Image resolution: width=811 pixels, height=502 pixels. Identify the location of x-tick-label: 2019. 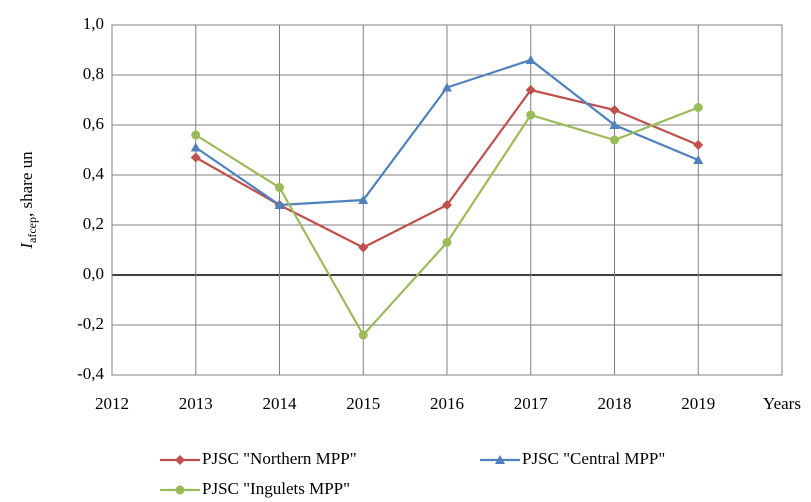
(698, 403).